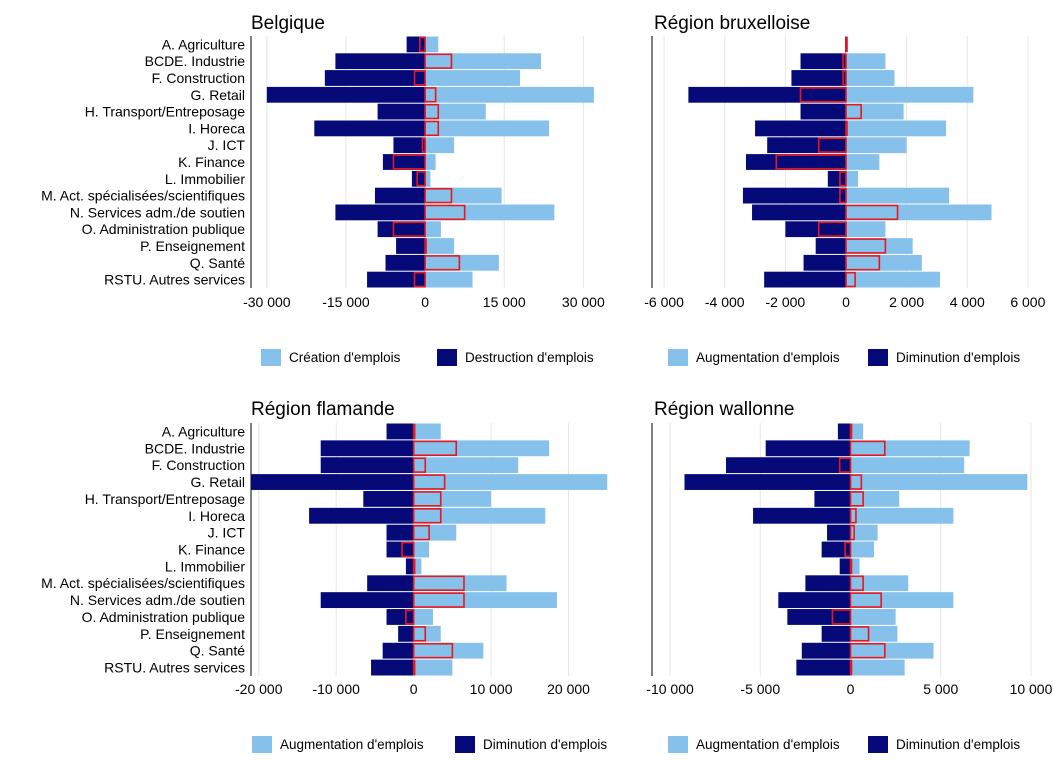 Image resolution: width=1054 pixels, height=761 pixels. I want to click on bar-creation-f-construction, so click(907, 465).